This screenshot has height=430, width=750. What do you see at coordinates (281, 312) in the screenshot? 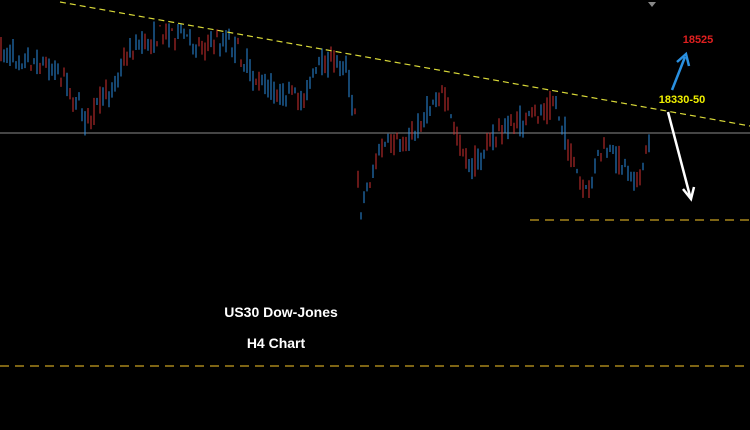
I see `instrument-label: US30 Dow-Jones` at bounding box center [281, 312].